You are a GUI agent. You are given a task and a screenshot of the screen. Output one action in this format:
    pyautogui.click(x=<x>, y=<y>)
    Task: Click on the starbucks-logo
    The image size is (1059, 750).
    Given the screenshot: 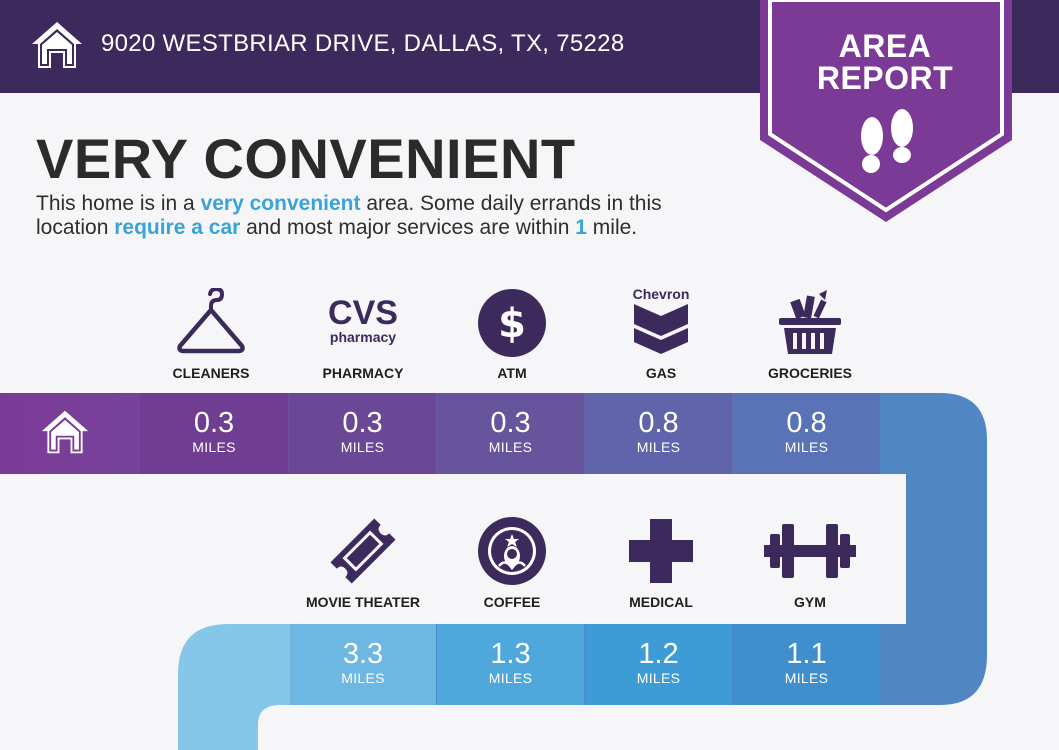 What is the action you would take?
    pyautogui.click(x=512, y=551)
    